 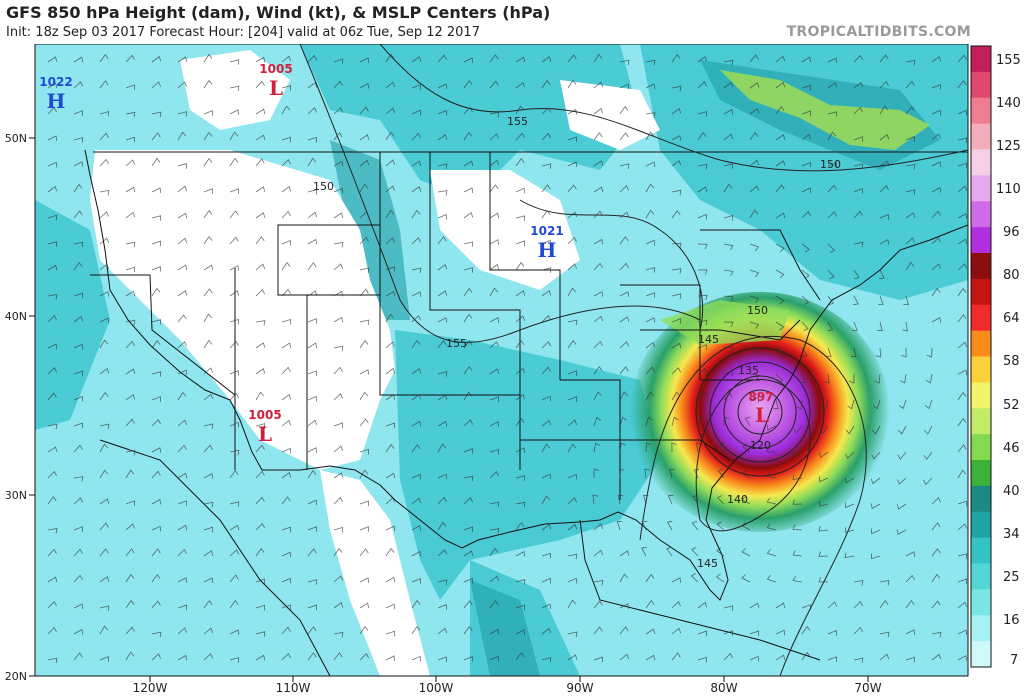 What do you see at coordinates (456, 343) in the screenshot?
I see `contour-label: 155` at bounding box center [456, 343].